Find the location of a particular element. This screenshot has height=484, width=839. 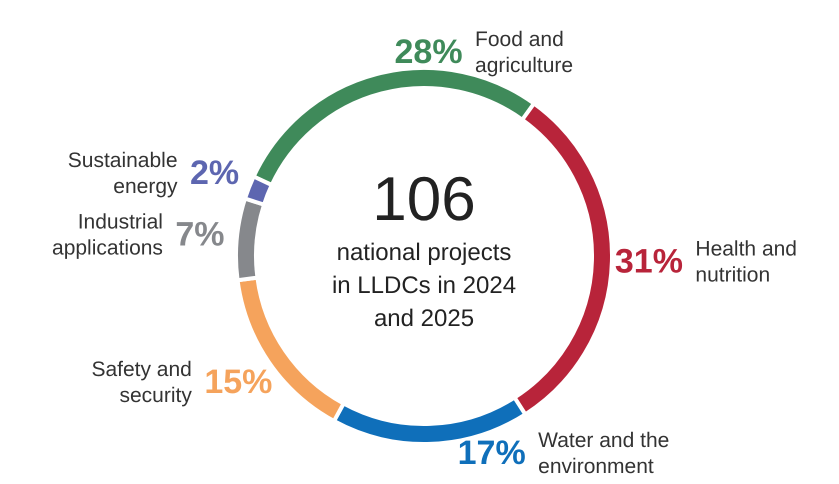

data-label: 15% is located at coordinates (238, 382).